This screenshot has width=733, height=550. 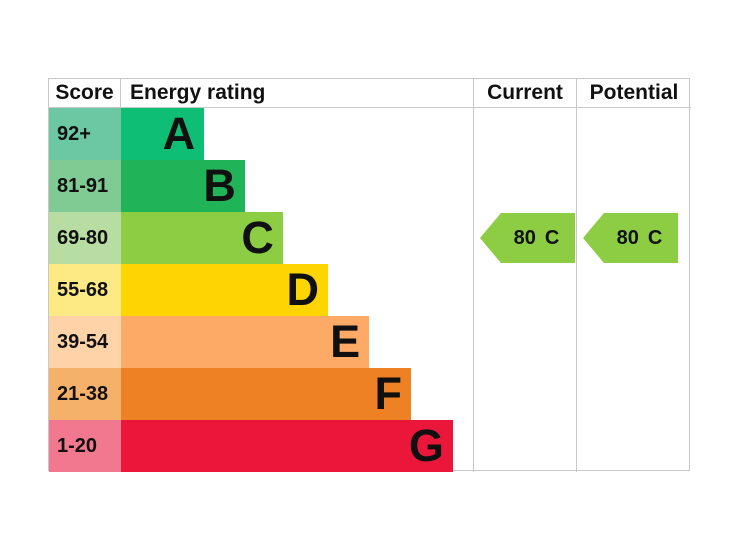 I want to click on rating-letter-e: E, so click(x=345, y=341).